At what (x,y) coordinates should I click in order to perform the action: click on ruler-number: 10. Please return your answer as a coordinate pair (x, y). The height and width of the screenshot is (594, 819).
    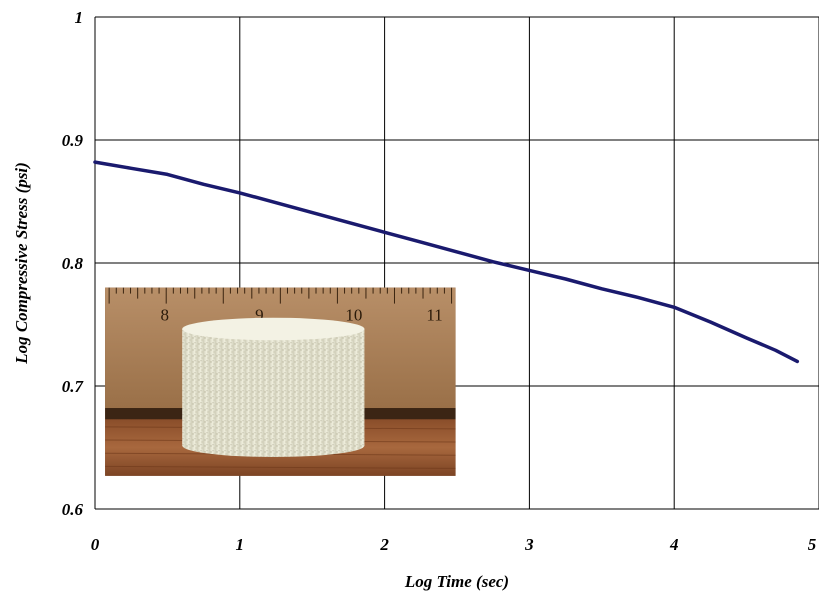
    Looking at the image, I should click on (353, 315).